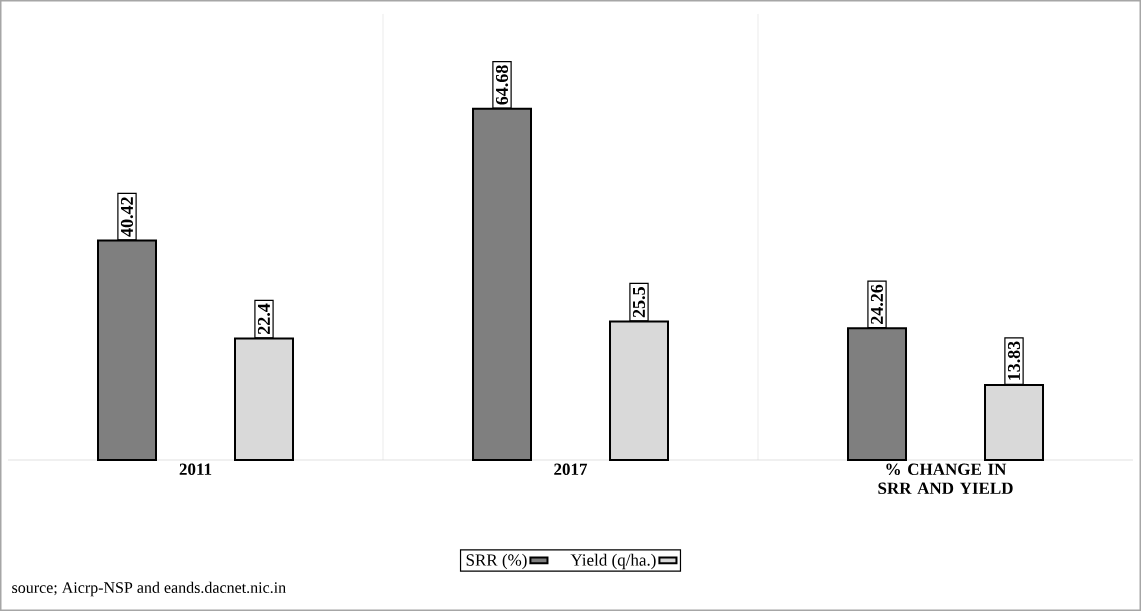  What do you see at coordinates (639, 302) in the screenshot?
I see `data-label: 25.5` at bounding box center [639, 302].